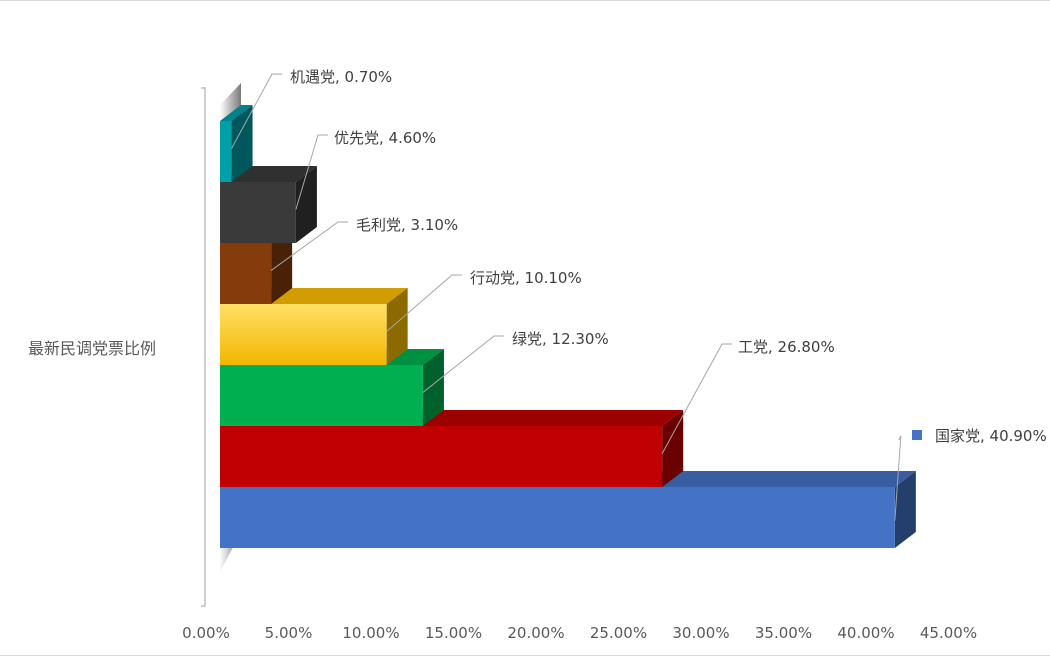  I want to click on x-tick-label: 30.00%, so click(700, 633).